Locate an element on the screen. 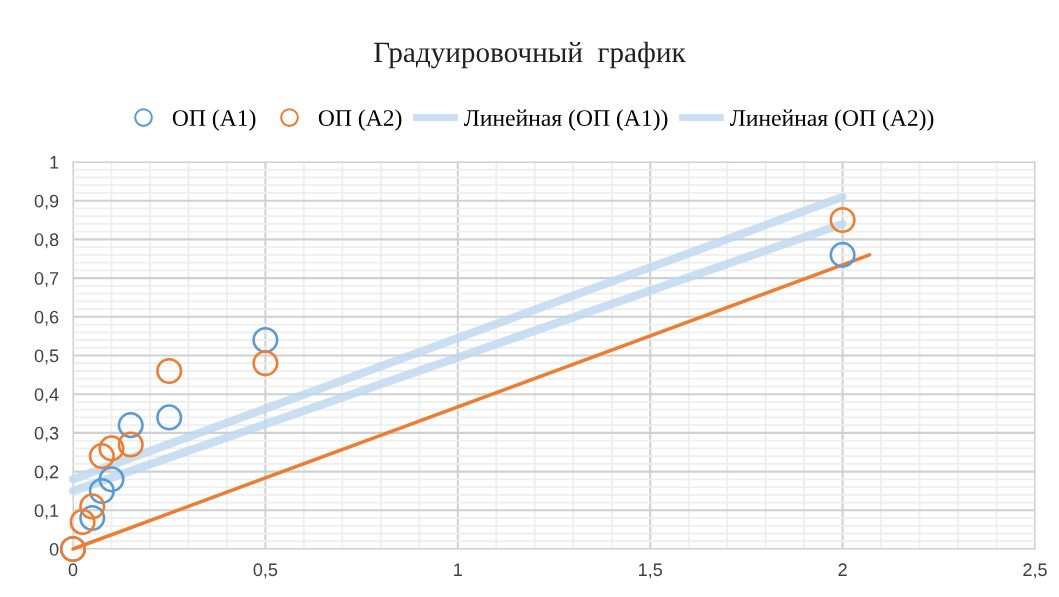  legend-label: ОП (А2) is located at coordinates (360, 120).